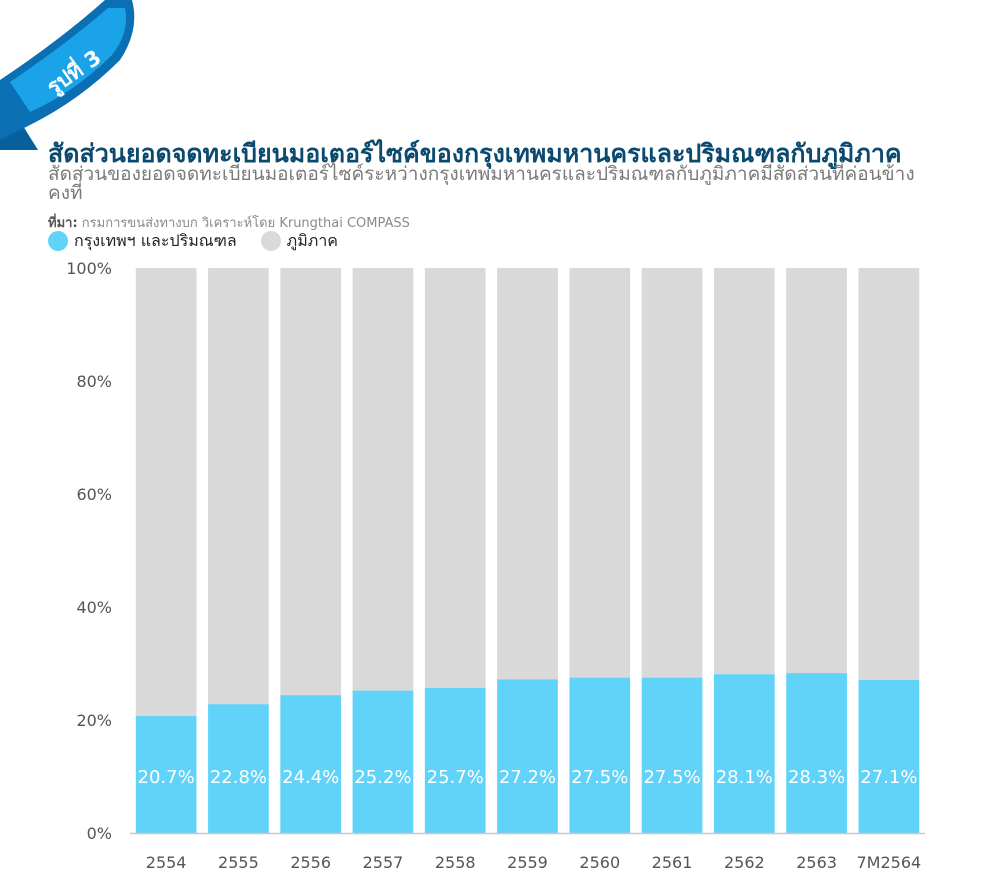 Image resolution: width=991 pixels, height=890 pixels. What do you see at coordinates (94, 607) in the screenshot?
I see `y-tick-label: 40%` at bounding box center [94, 607].